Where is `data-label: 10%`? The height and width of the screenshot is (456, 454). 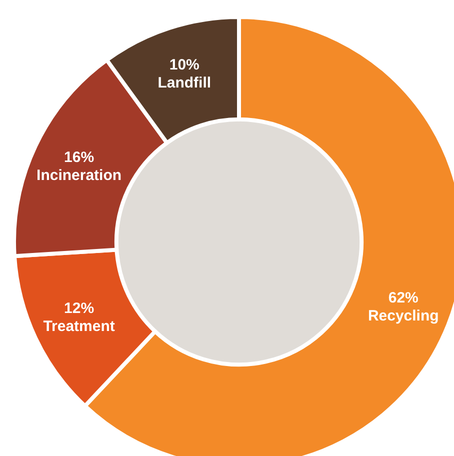 data-label: 10% is located at coordinates (184, 65).